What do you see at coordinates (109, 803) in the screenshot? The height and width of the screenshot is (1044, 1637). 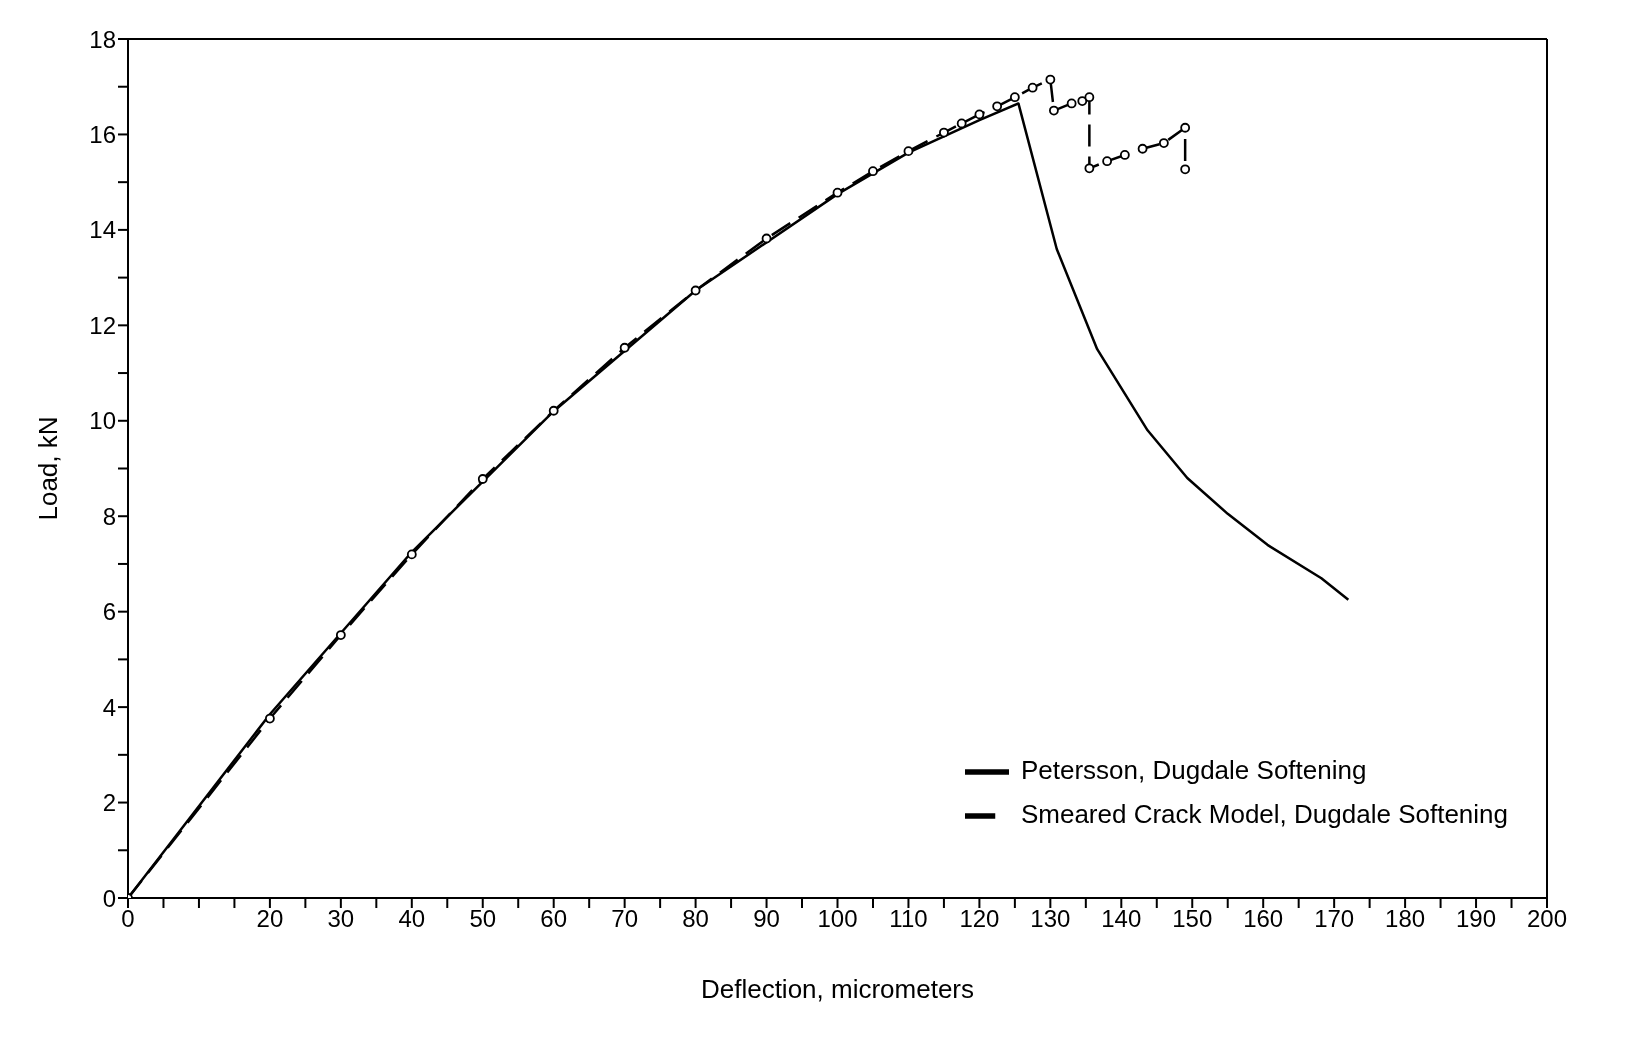 I see `y-tick-label: 2` at bounding box center [109, 803].